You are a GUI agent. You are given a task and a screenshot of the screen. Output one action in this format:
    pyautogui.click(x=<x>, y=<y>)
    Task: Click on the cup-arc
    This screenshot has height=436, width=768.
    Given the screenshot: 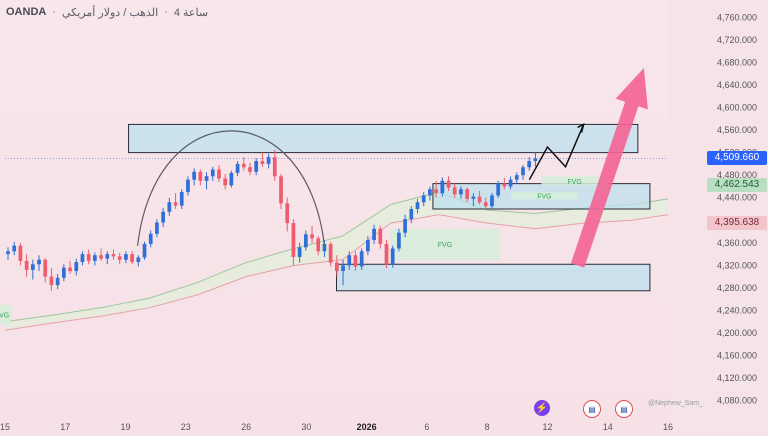 What is the action you would take?
    pyautogui.click(x=231, y=188)
    